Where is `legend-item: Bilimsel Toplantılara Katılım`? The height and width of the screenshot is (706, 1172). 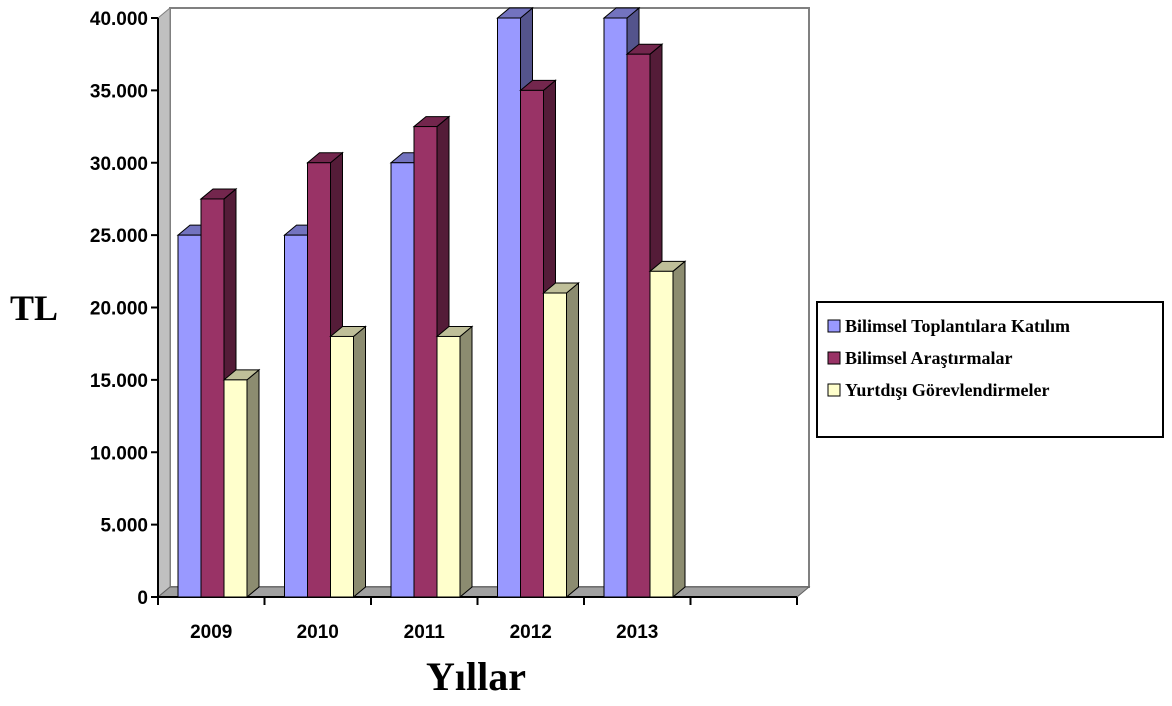 legend-item: Bilimsel Toplantılara Katılım is located at coordinates (948, 326).